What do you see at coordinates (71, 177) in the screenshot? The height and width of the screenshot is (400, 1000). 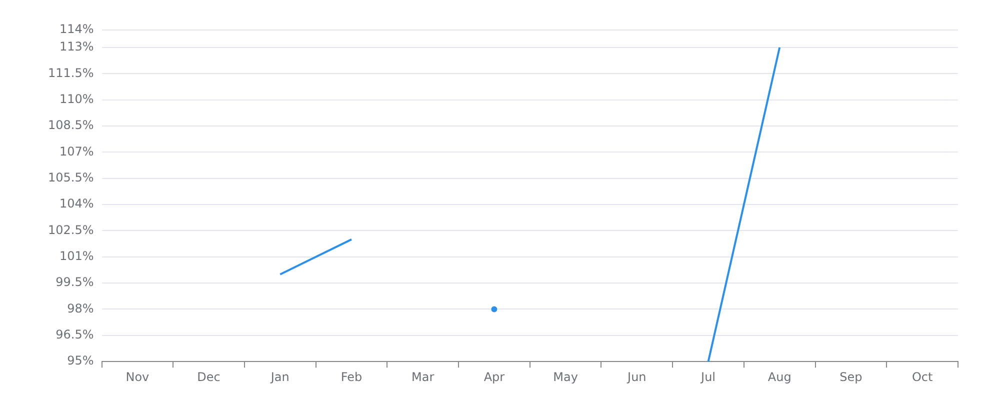 I see `y-tick-label: 105.5%` at bounding box center [71, 177].